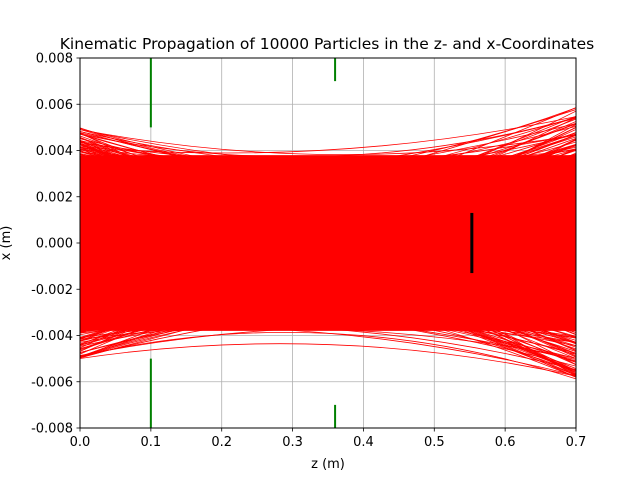 This screenshot has width=640, height=480. What do you see at coordinates (328, 439) in the screenshot?
I see `x-axis-ticks: 0.0 0.1 0.2 0.3 0.4 0.5 0.6 0.7` at bounding box center [328, 439].